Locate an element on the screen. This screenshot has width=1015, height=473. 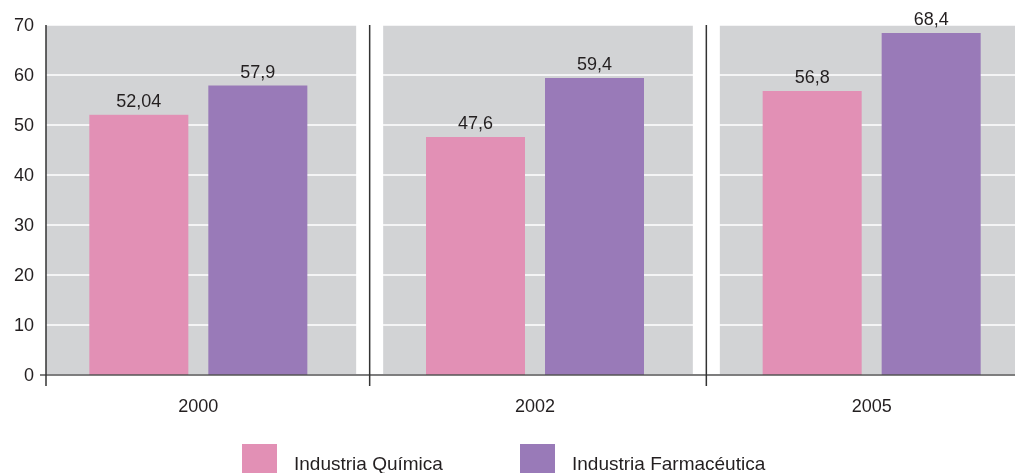
x-tick-label: 2002 is located at coordinates (535, 406).